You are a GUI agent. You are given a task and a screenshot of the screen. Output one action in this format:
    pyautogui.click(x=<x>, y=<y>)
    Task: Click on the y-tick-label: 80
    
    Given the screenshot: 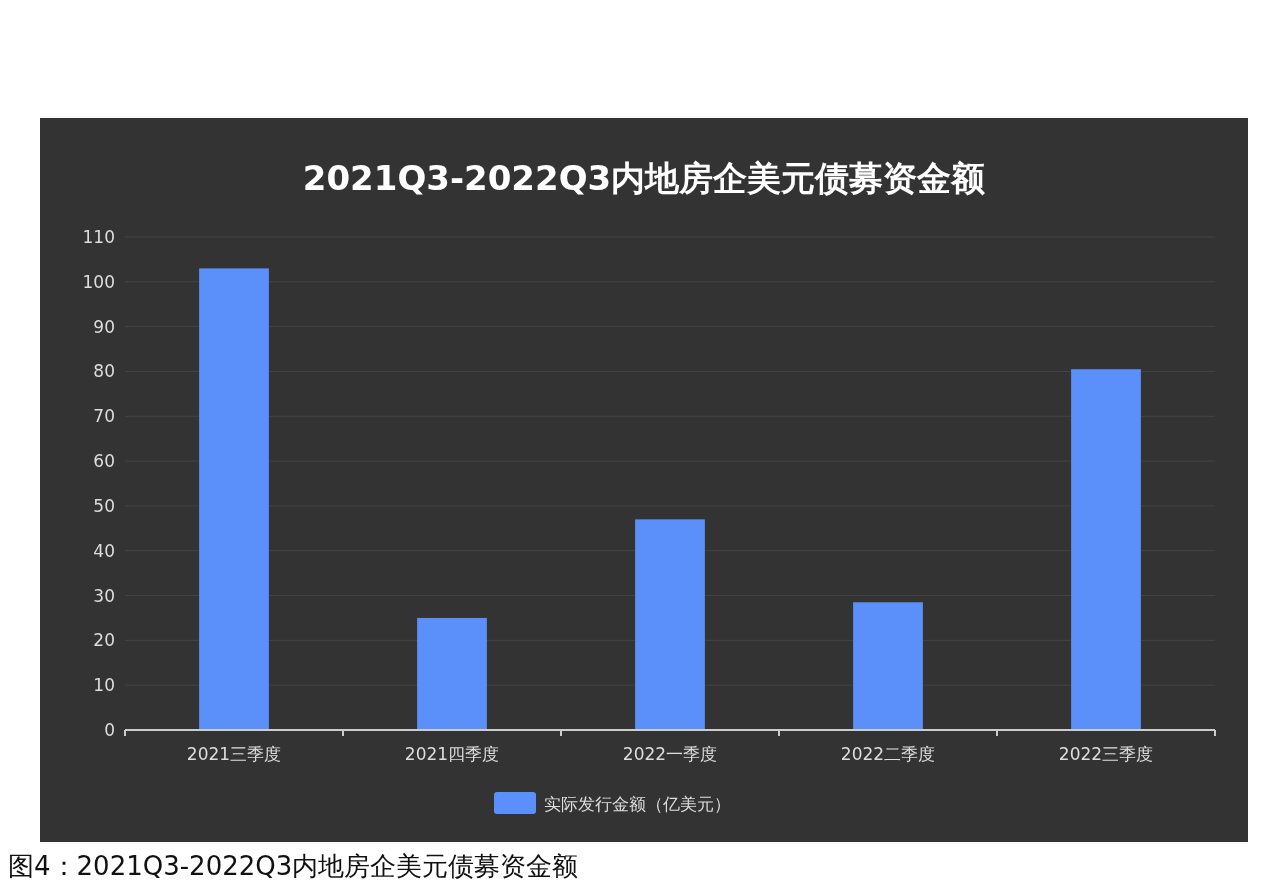 What is the action you would take?
    pyautogui.click(x=104, y=371)
    